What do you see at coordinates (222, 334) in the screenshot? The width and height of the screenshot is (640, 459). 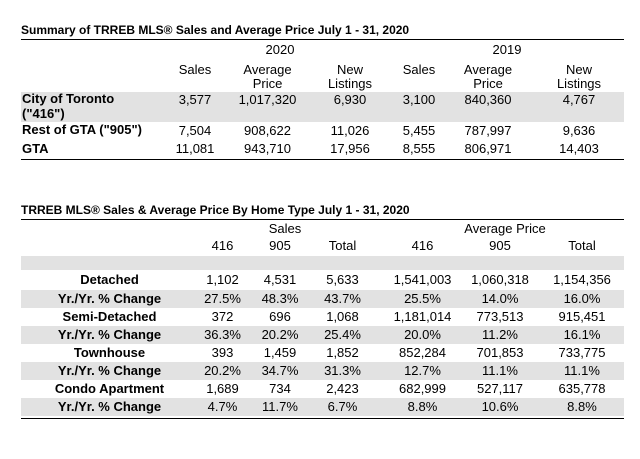 I see `t2-cell: 36.3%` at bounding box center [222, 334].